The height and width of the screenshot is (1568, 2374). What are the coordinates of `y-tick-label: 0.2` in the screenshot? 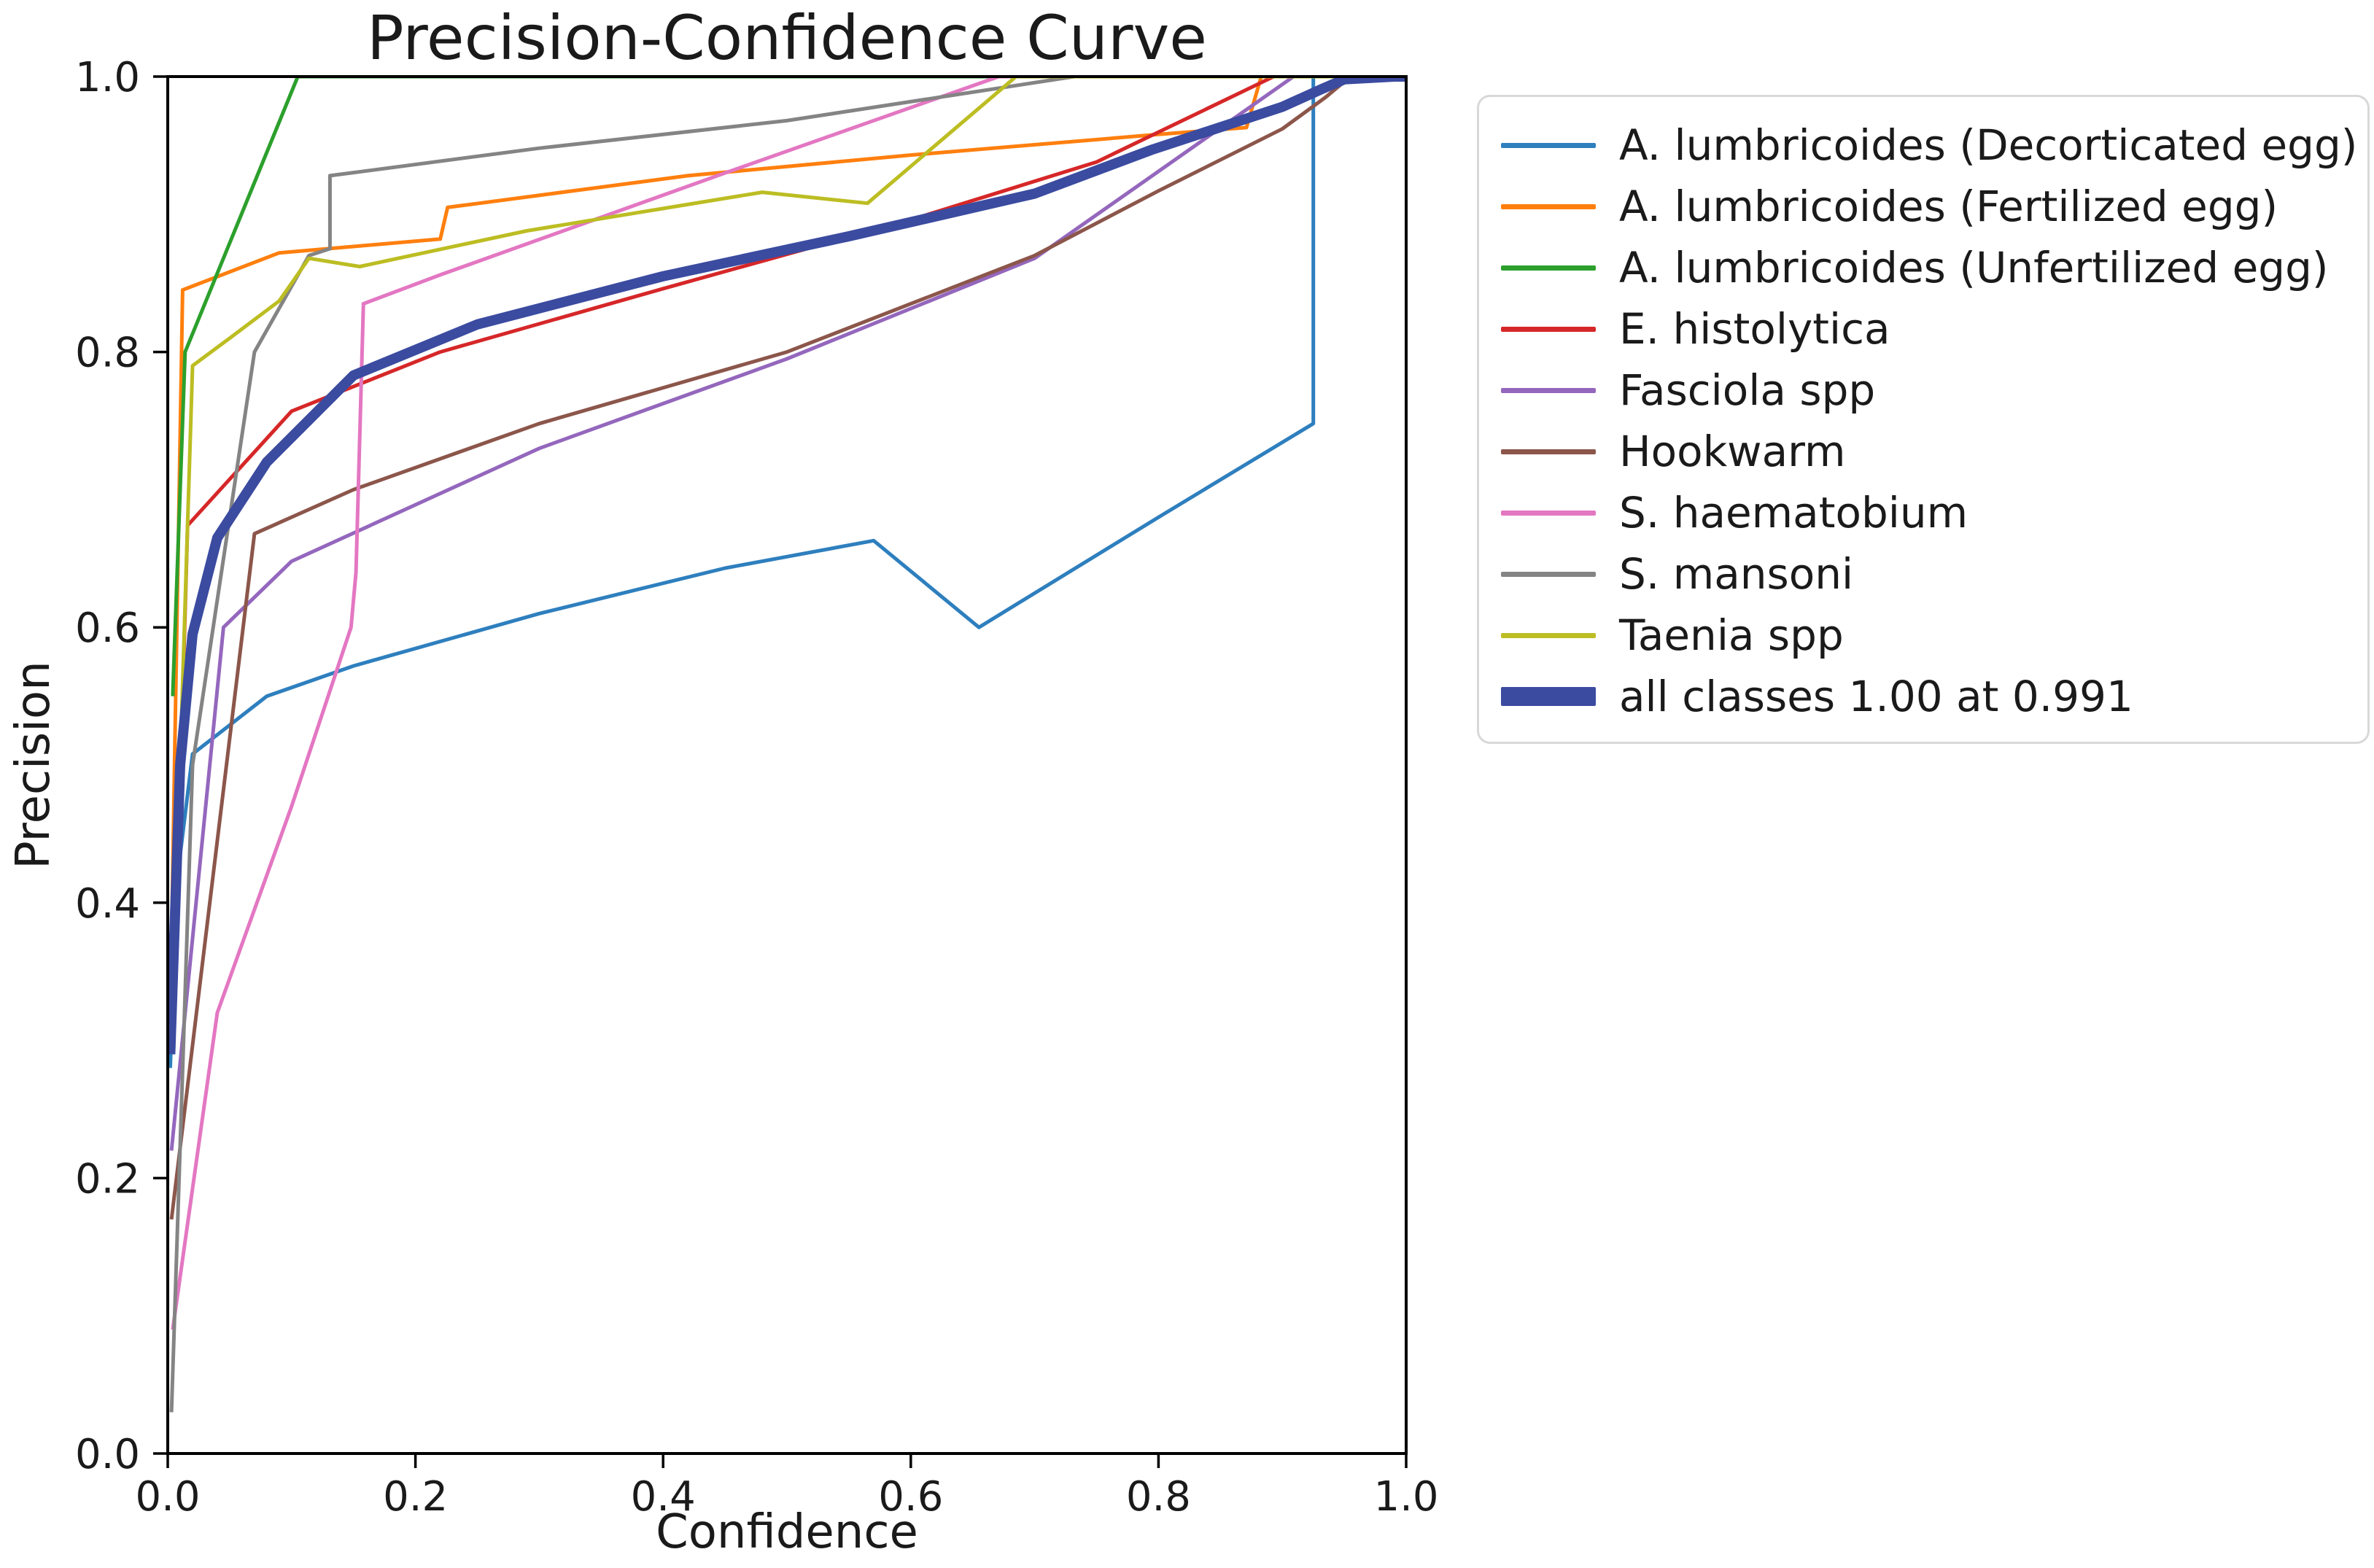 It's located at (108, 1179).